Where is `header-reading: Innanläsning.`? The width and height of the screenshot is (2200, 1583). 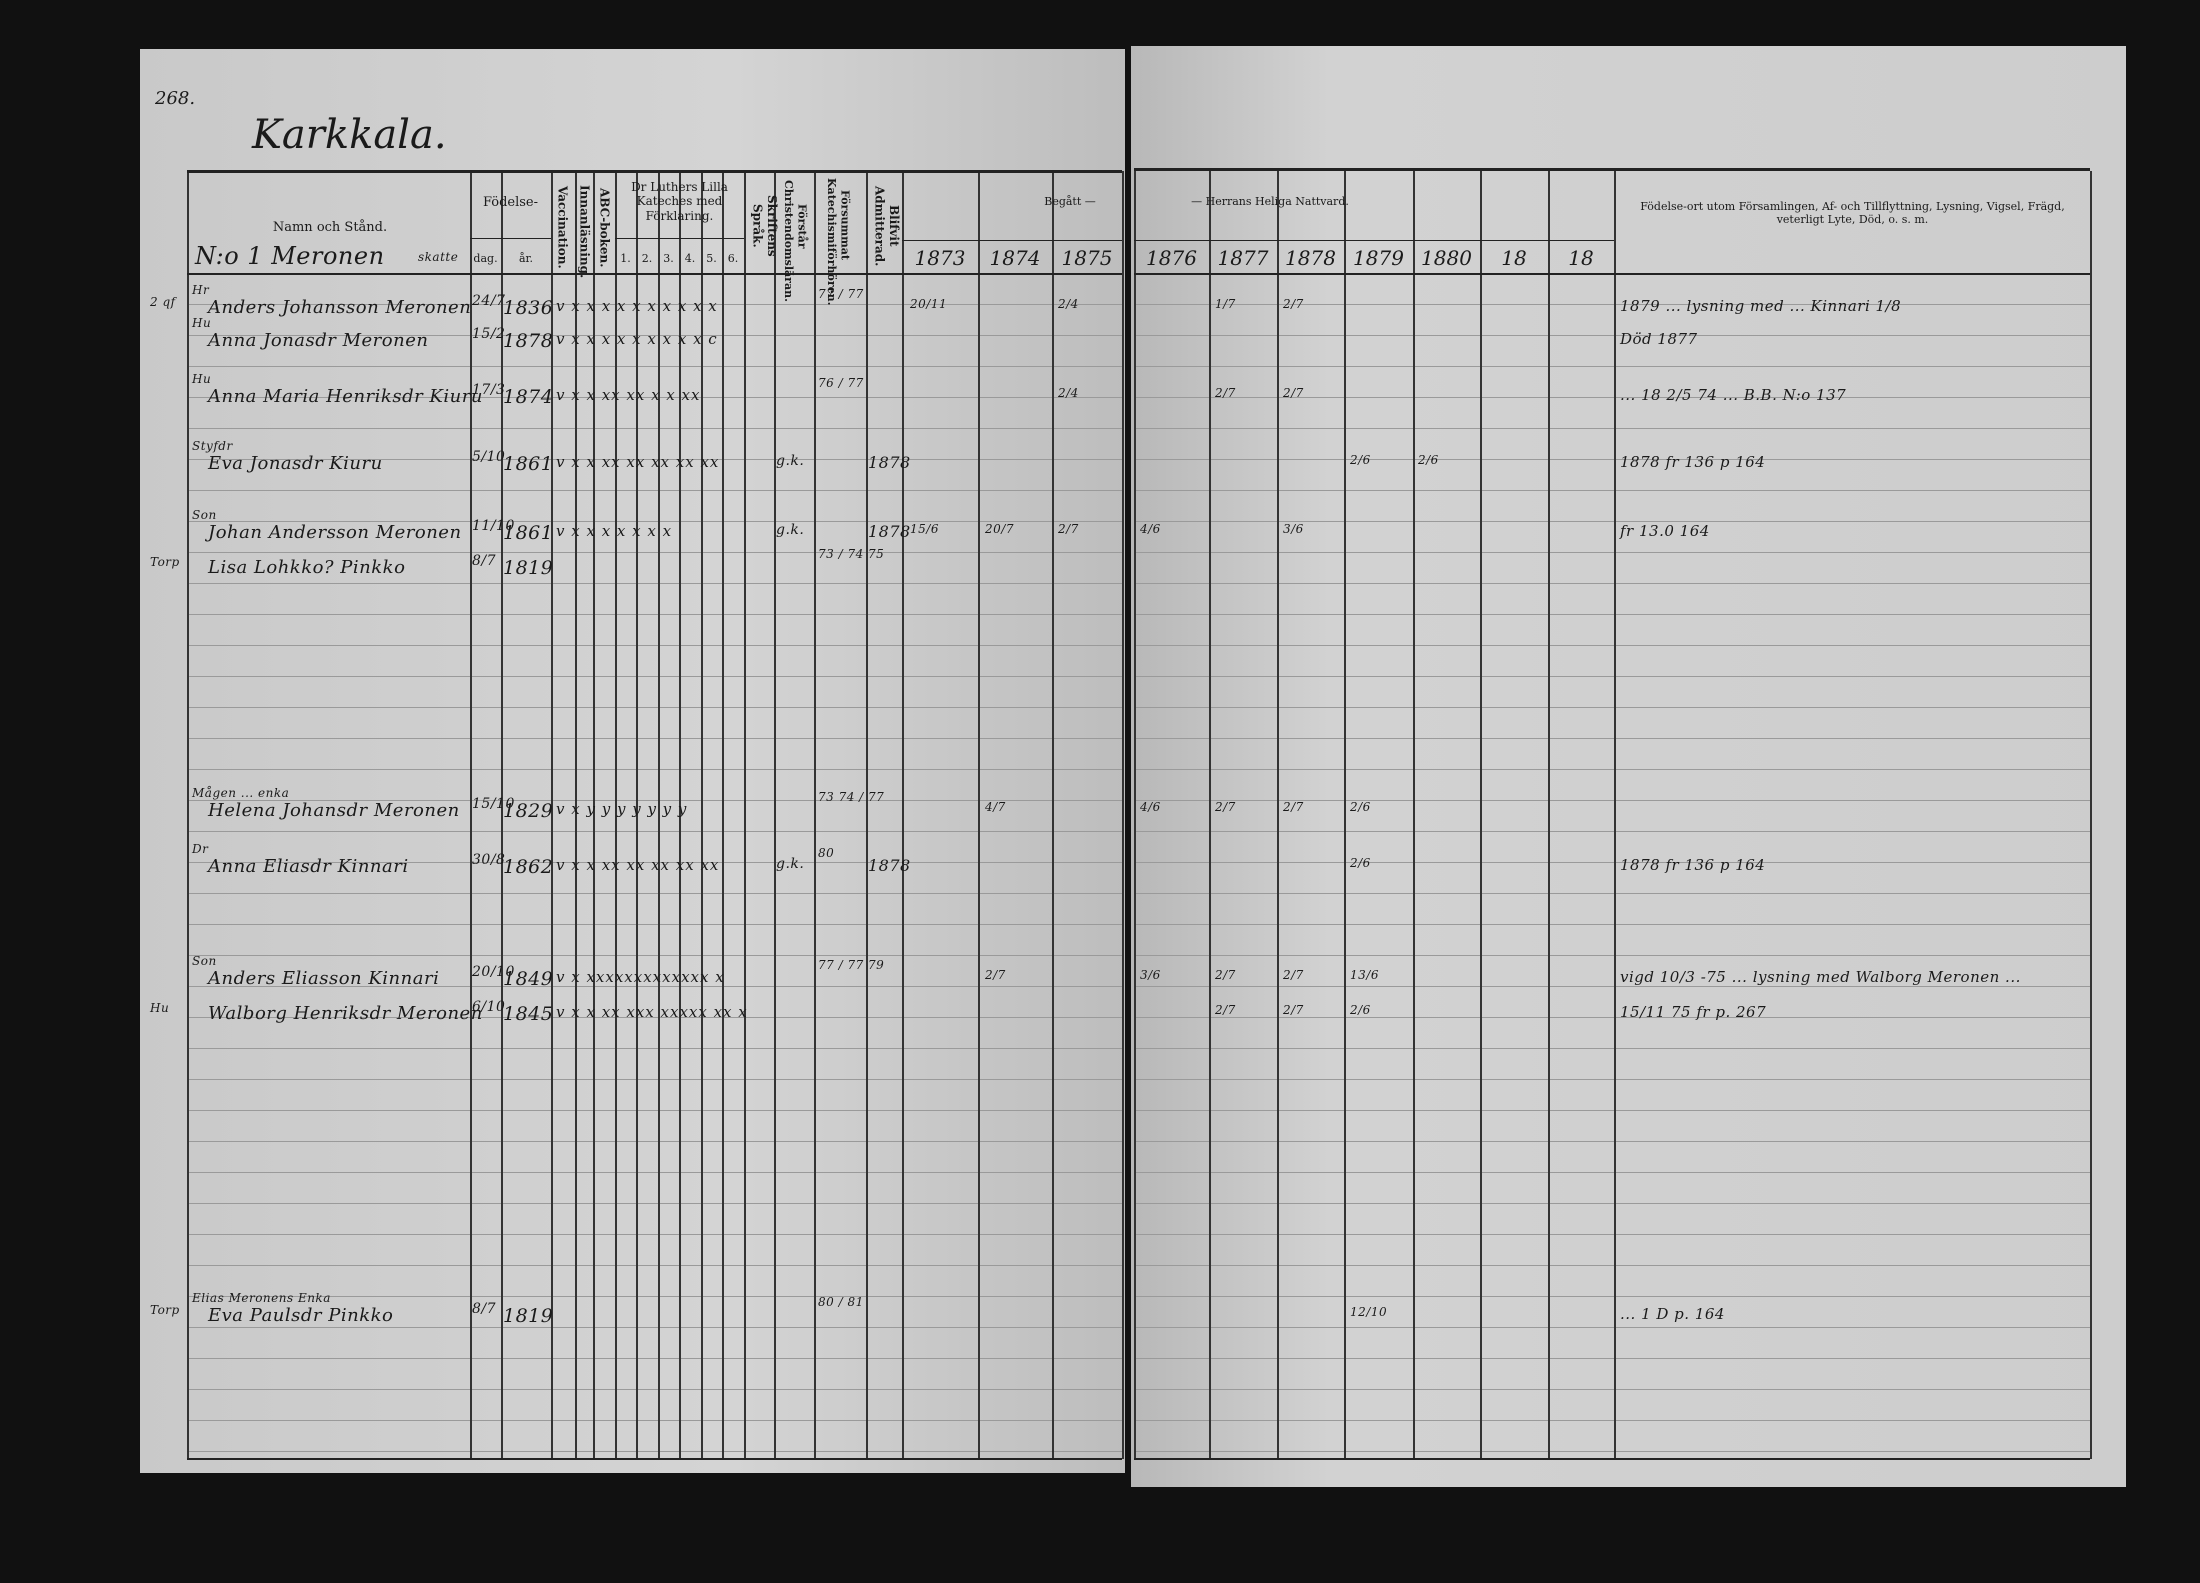
header-reading: Innanläsning. is located at coordinates (584, 232).